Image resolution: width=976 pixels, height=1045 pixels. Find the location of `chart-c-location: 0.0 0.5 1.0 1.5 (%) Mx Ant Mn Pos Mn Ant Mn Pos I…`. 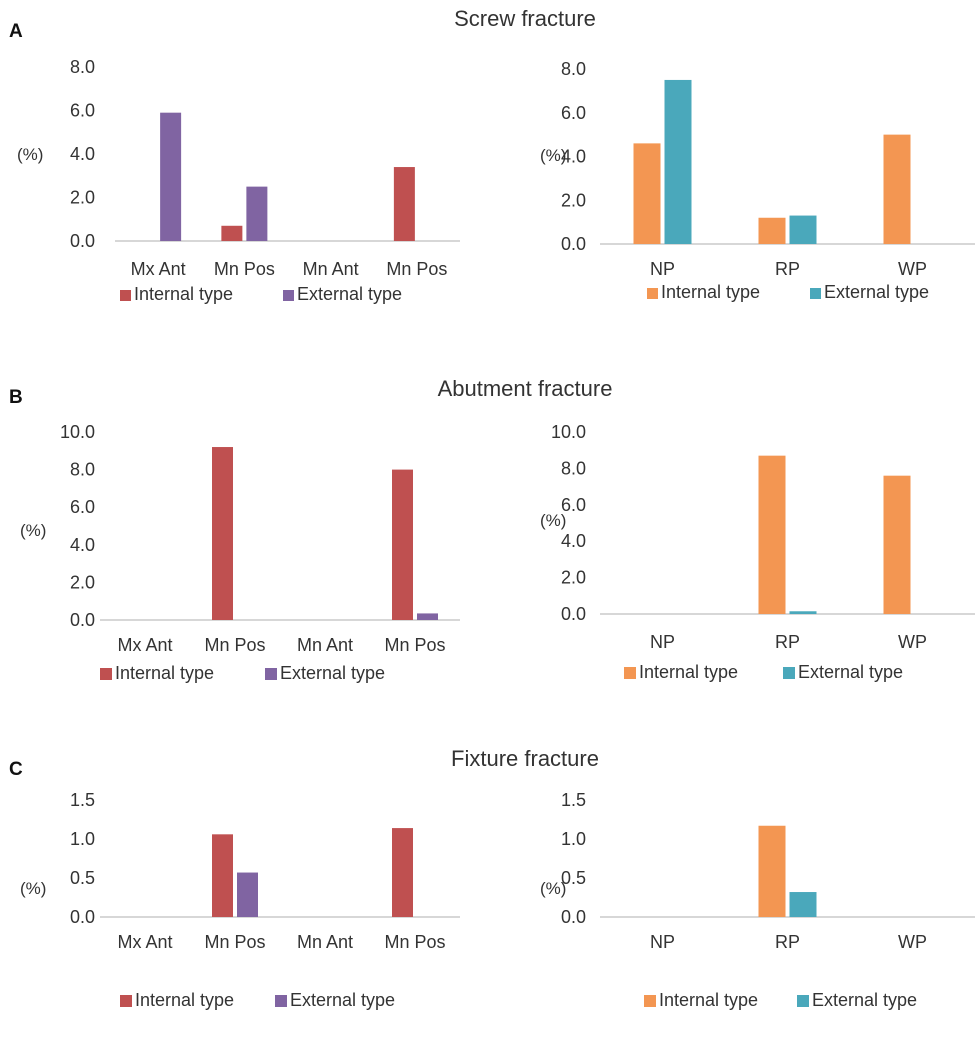

chart-c-location: 0.0 0.5 1.0 1.5 (%) Mx Ant Mn Pos Mn Ant Mn Pos I… is located at coordinates (240, 900).